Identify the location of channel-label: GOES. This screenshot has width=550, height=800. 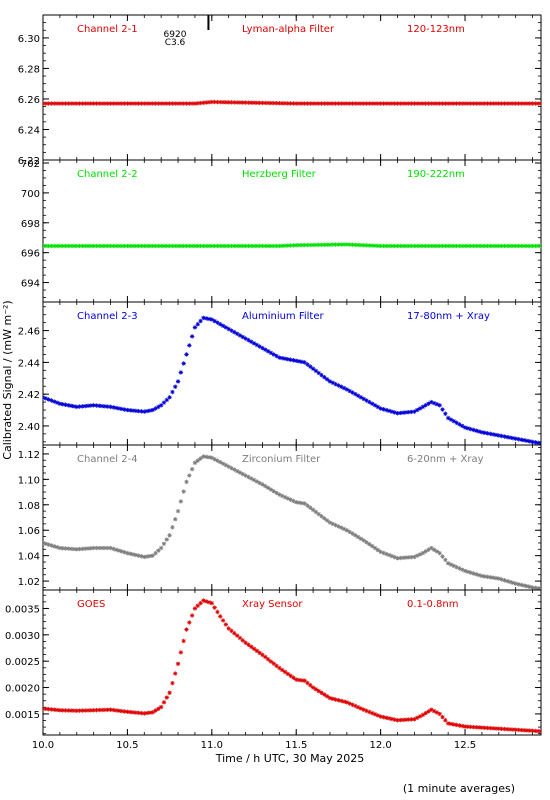
(91, 604).